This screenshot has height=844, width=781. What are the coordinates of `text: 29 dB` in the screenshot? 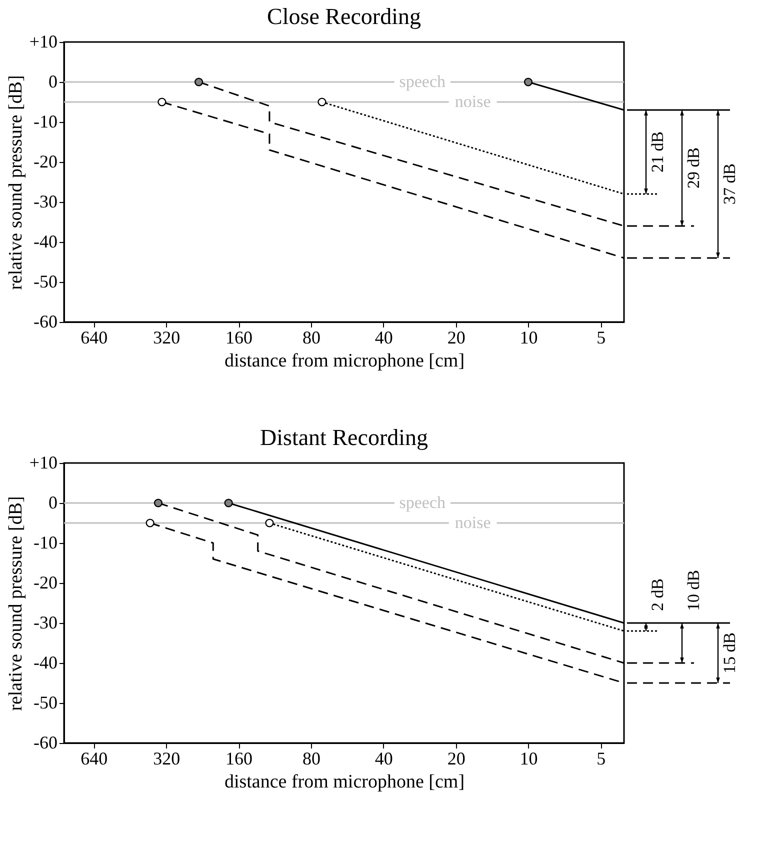 It's located at (693, 168).